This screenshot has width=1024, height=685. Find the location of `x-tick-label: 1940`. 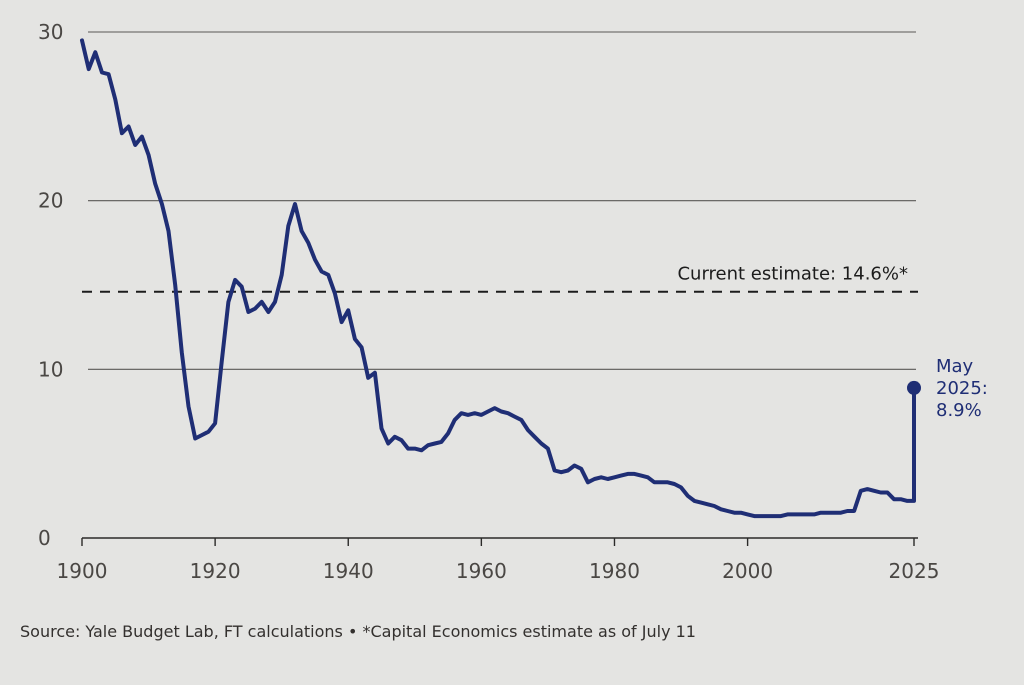

x-tick-label: 1940 is located at coordinates (348, 571).